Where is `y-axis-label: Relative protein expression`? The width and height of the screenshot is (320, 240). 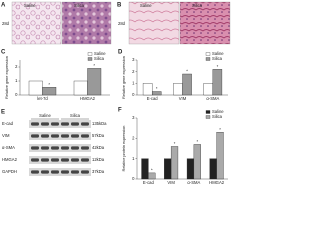
y-axis-label: Relative protein expression is located at coordinates (124, 149).